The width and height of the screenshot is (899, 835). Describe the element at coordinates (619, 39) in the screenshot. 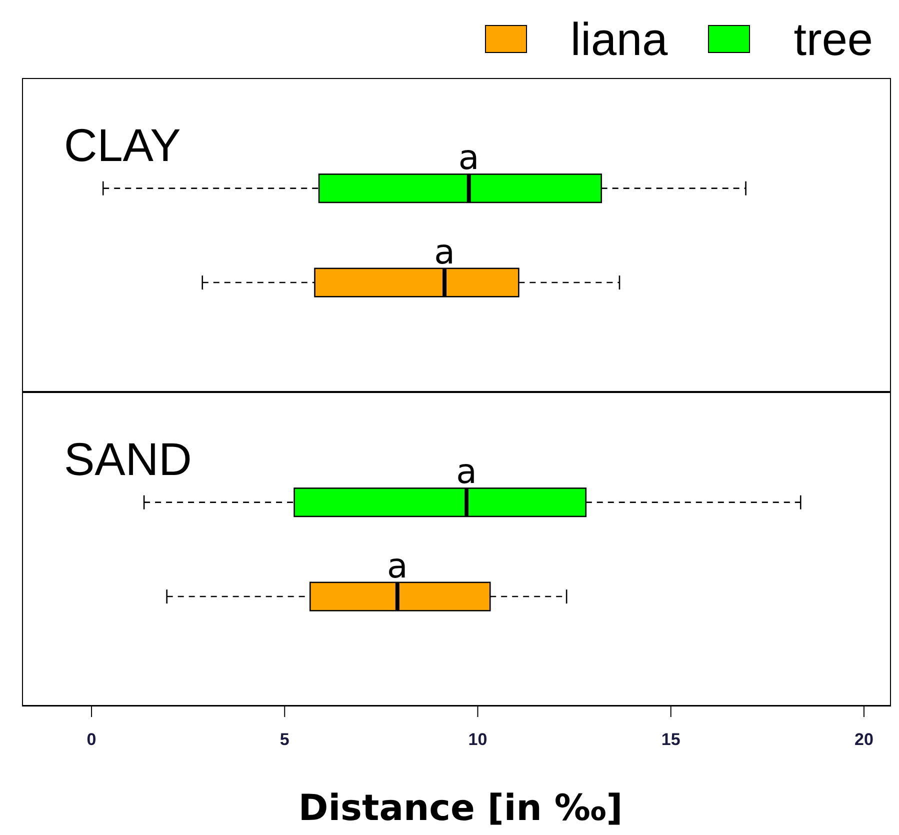

I see `legend-label: liana` at that location.